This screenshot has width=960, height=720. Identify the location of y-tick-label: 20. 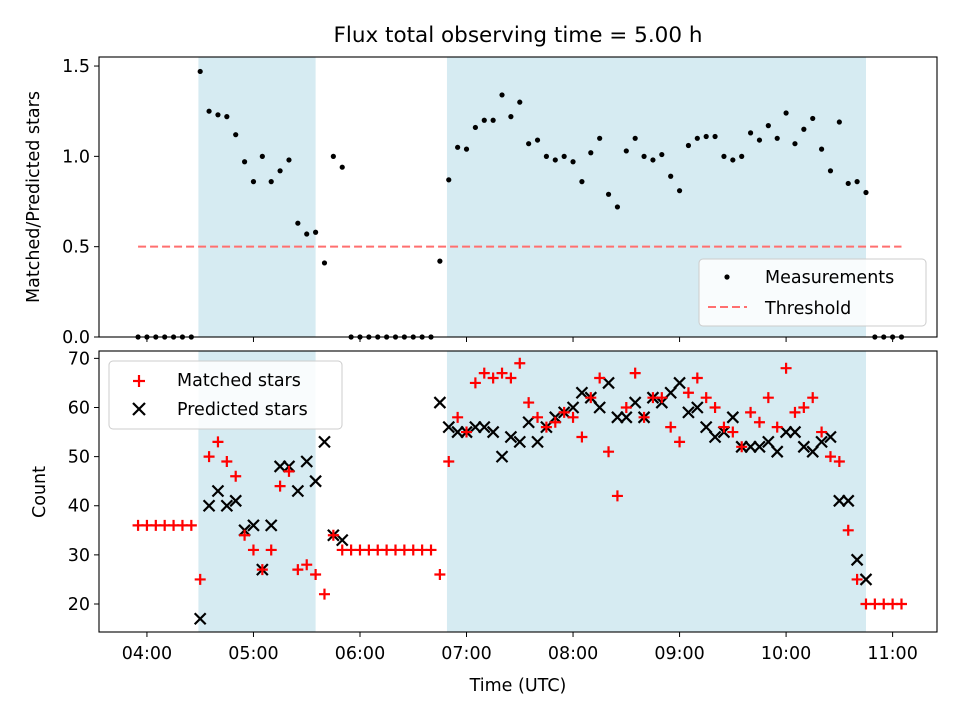
(79, 605).